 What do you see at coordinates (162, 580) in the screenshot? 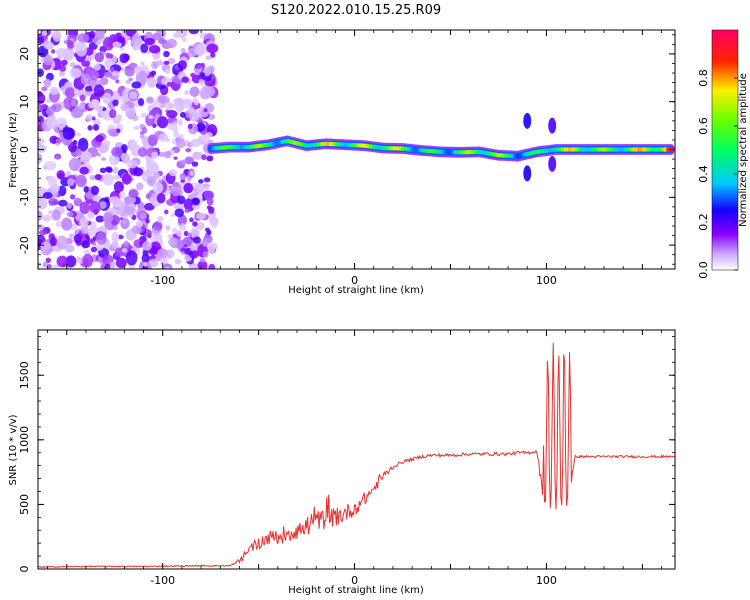
I see `x-tick-label: -100` at bounding box center [162, 580].